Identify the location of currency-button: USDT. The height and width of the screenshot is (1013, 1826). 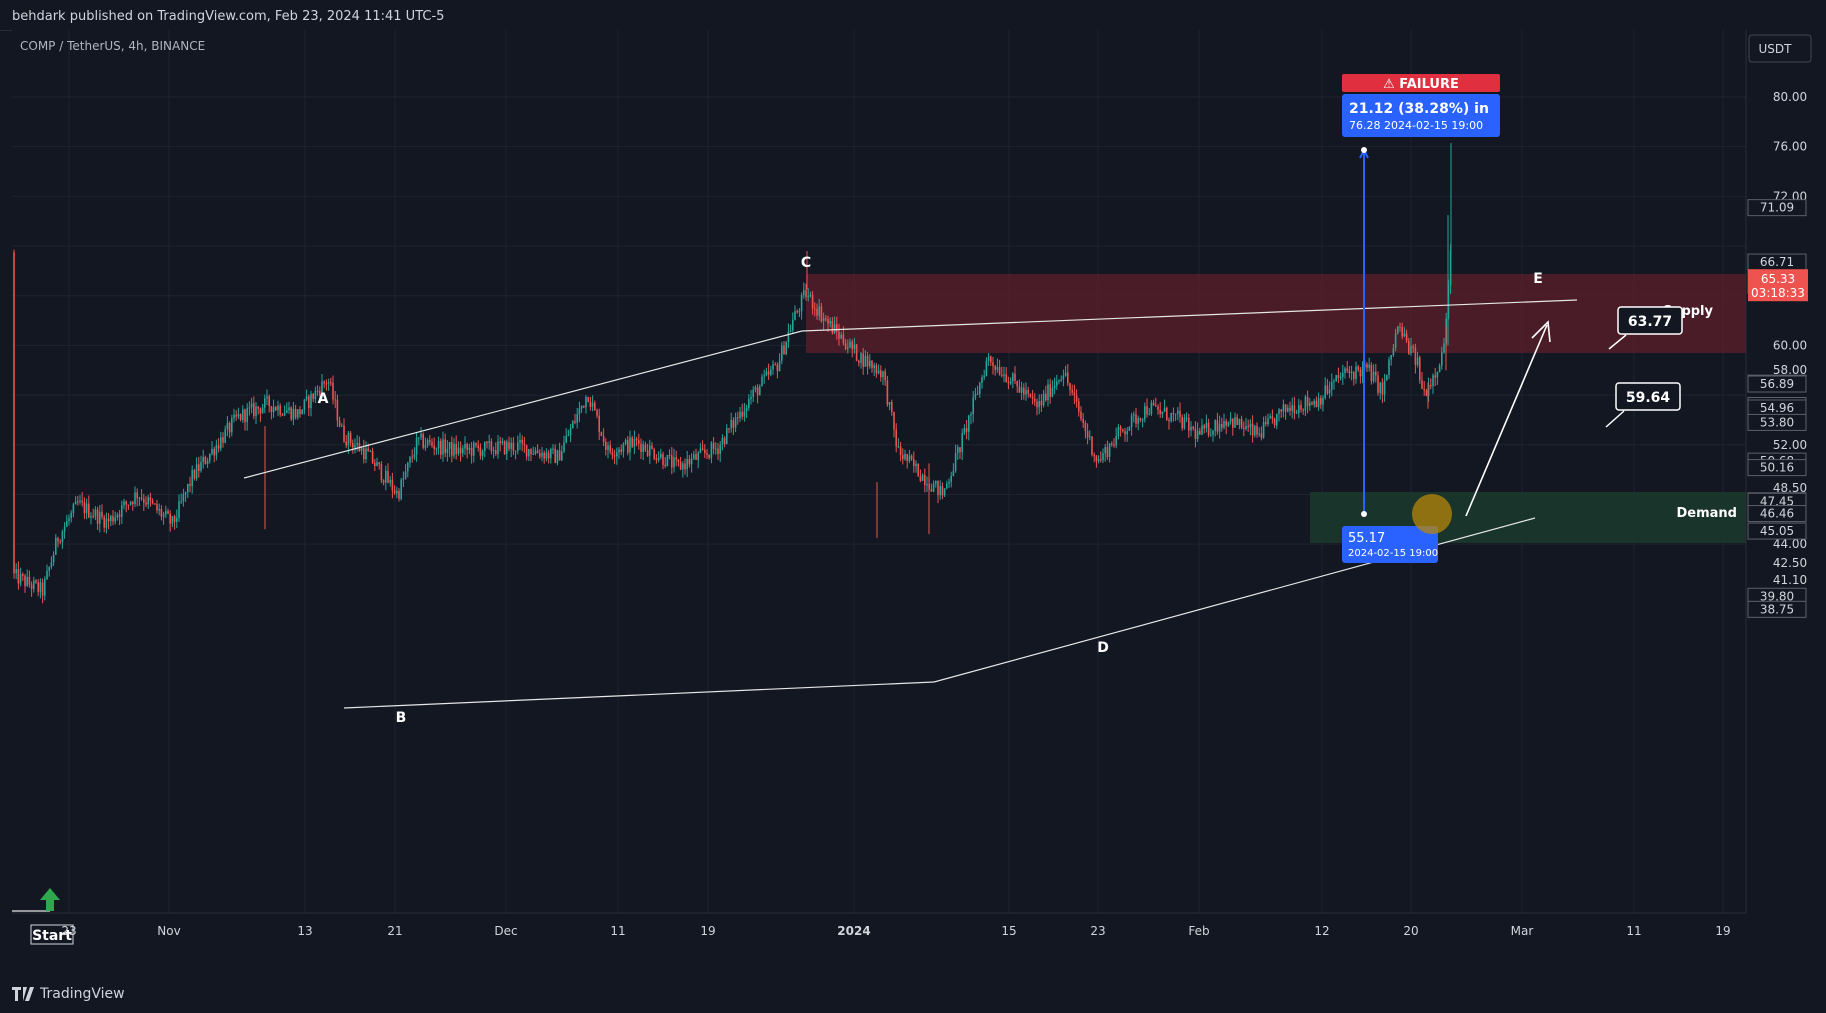
(1780, 48).